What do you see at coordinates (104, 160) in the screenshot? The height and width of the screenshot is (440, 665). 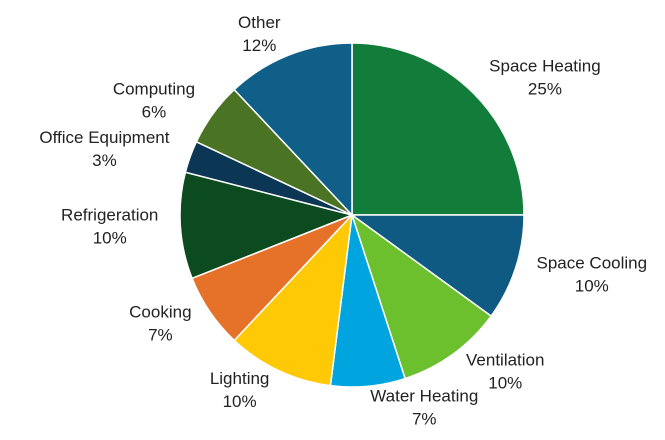 I see `slice-value-label: 3%` at bounding box center [104, 160].